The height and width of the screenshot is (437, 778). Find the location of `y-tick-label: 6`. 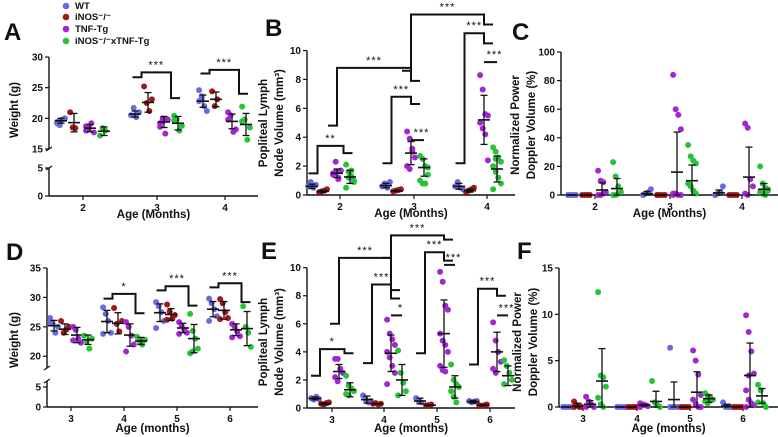

y-tick-label: 6 is located at coordinates (298, 324).